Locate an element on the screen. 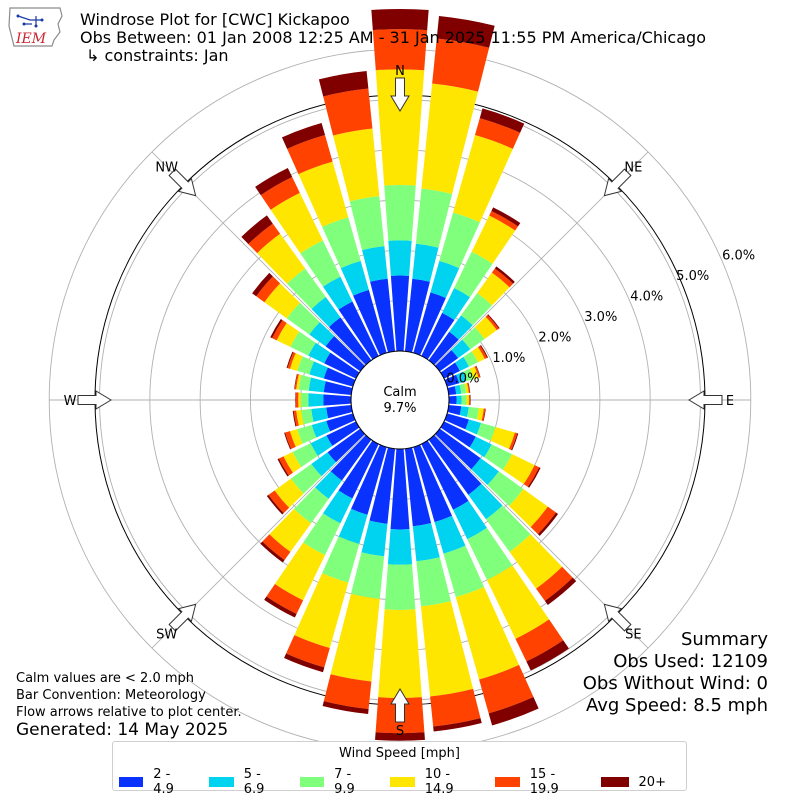 The image size is (800, 800). calm-note: Calm values are < 2.0 mph is located at coordinates (105, 678).